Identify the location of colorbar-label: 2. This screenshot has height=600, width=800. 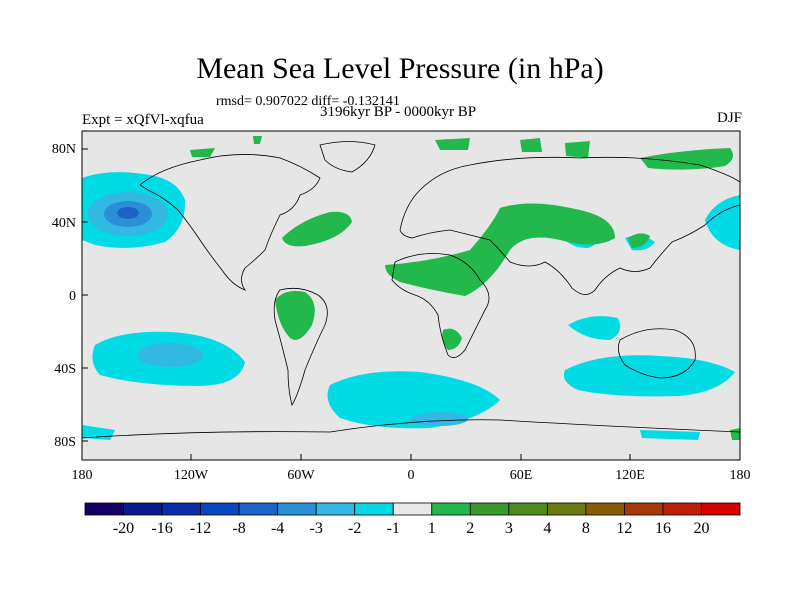
(470, 528).